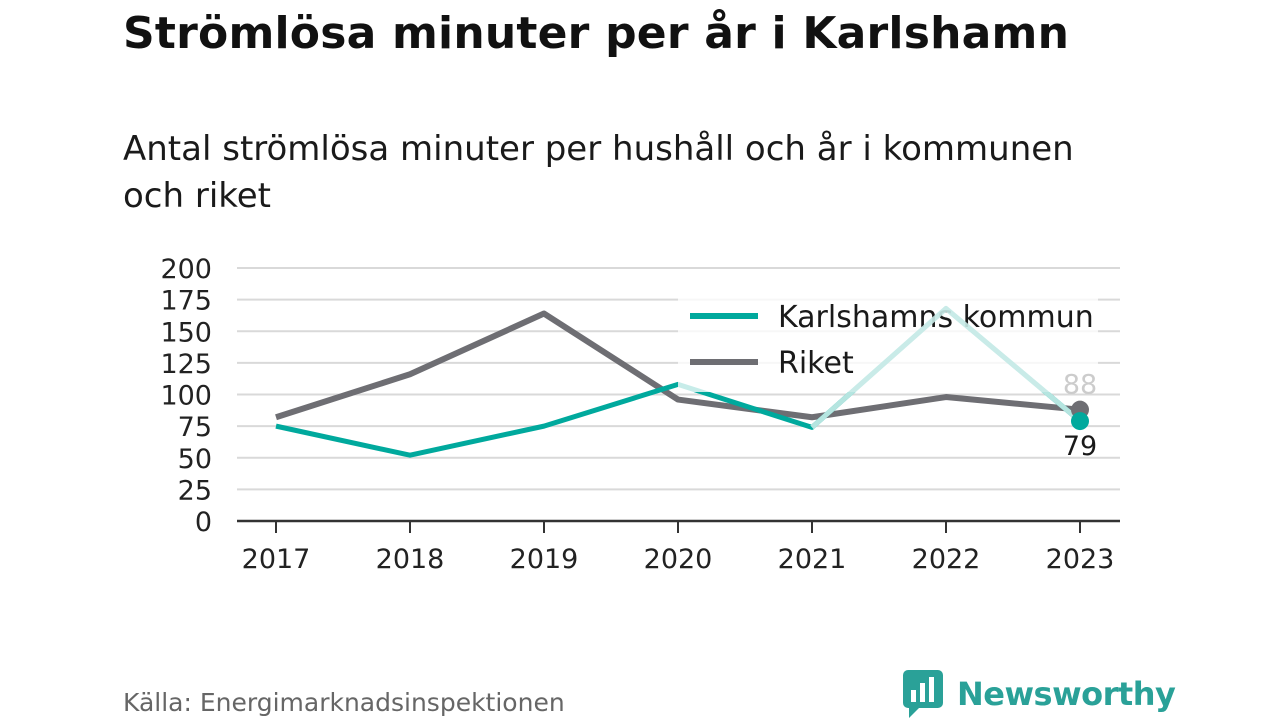  Describe the element at coordinates (195, 490) in the screenshot. I see `y-tick-label: 25` at that location.